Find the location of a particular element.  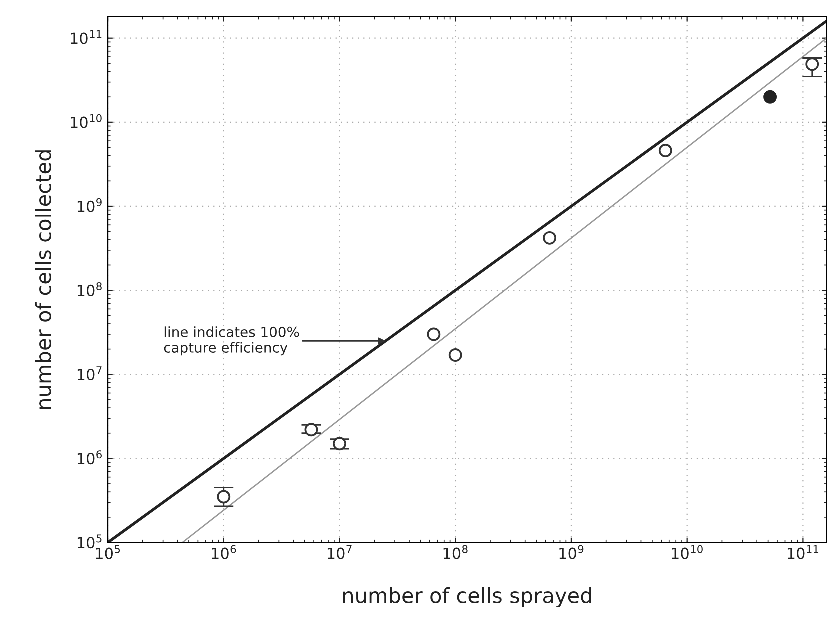

x-tick-label: 10$^{7}$ is located at coordinates (340, 552).